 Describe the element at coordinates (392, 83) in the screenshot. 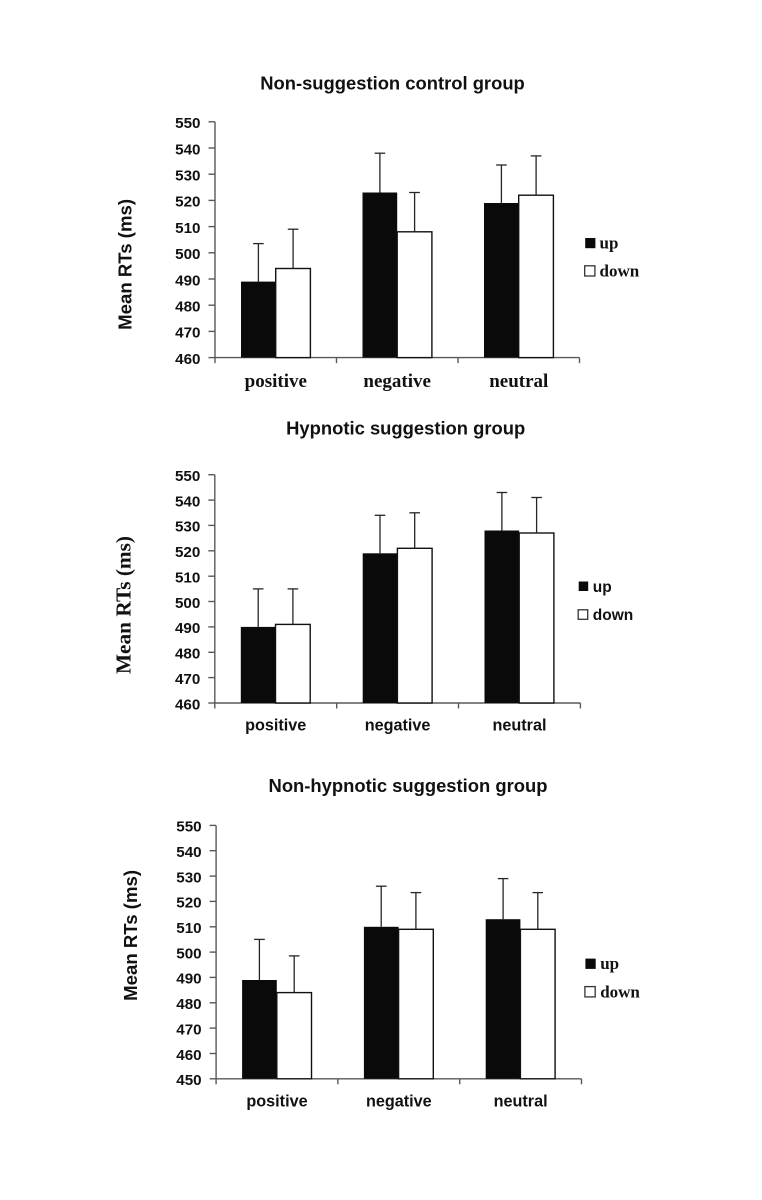

I see `svg-text: Non-suggestion control group` at that location.